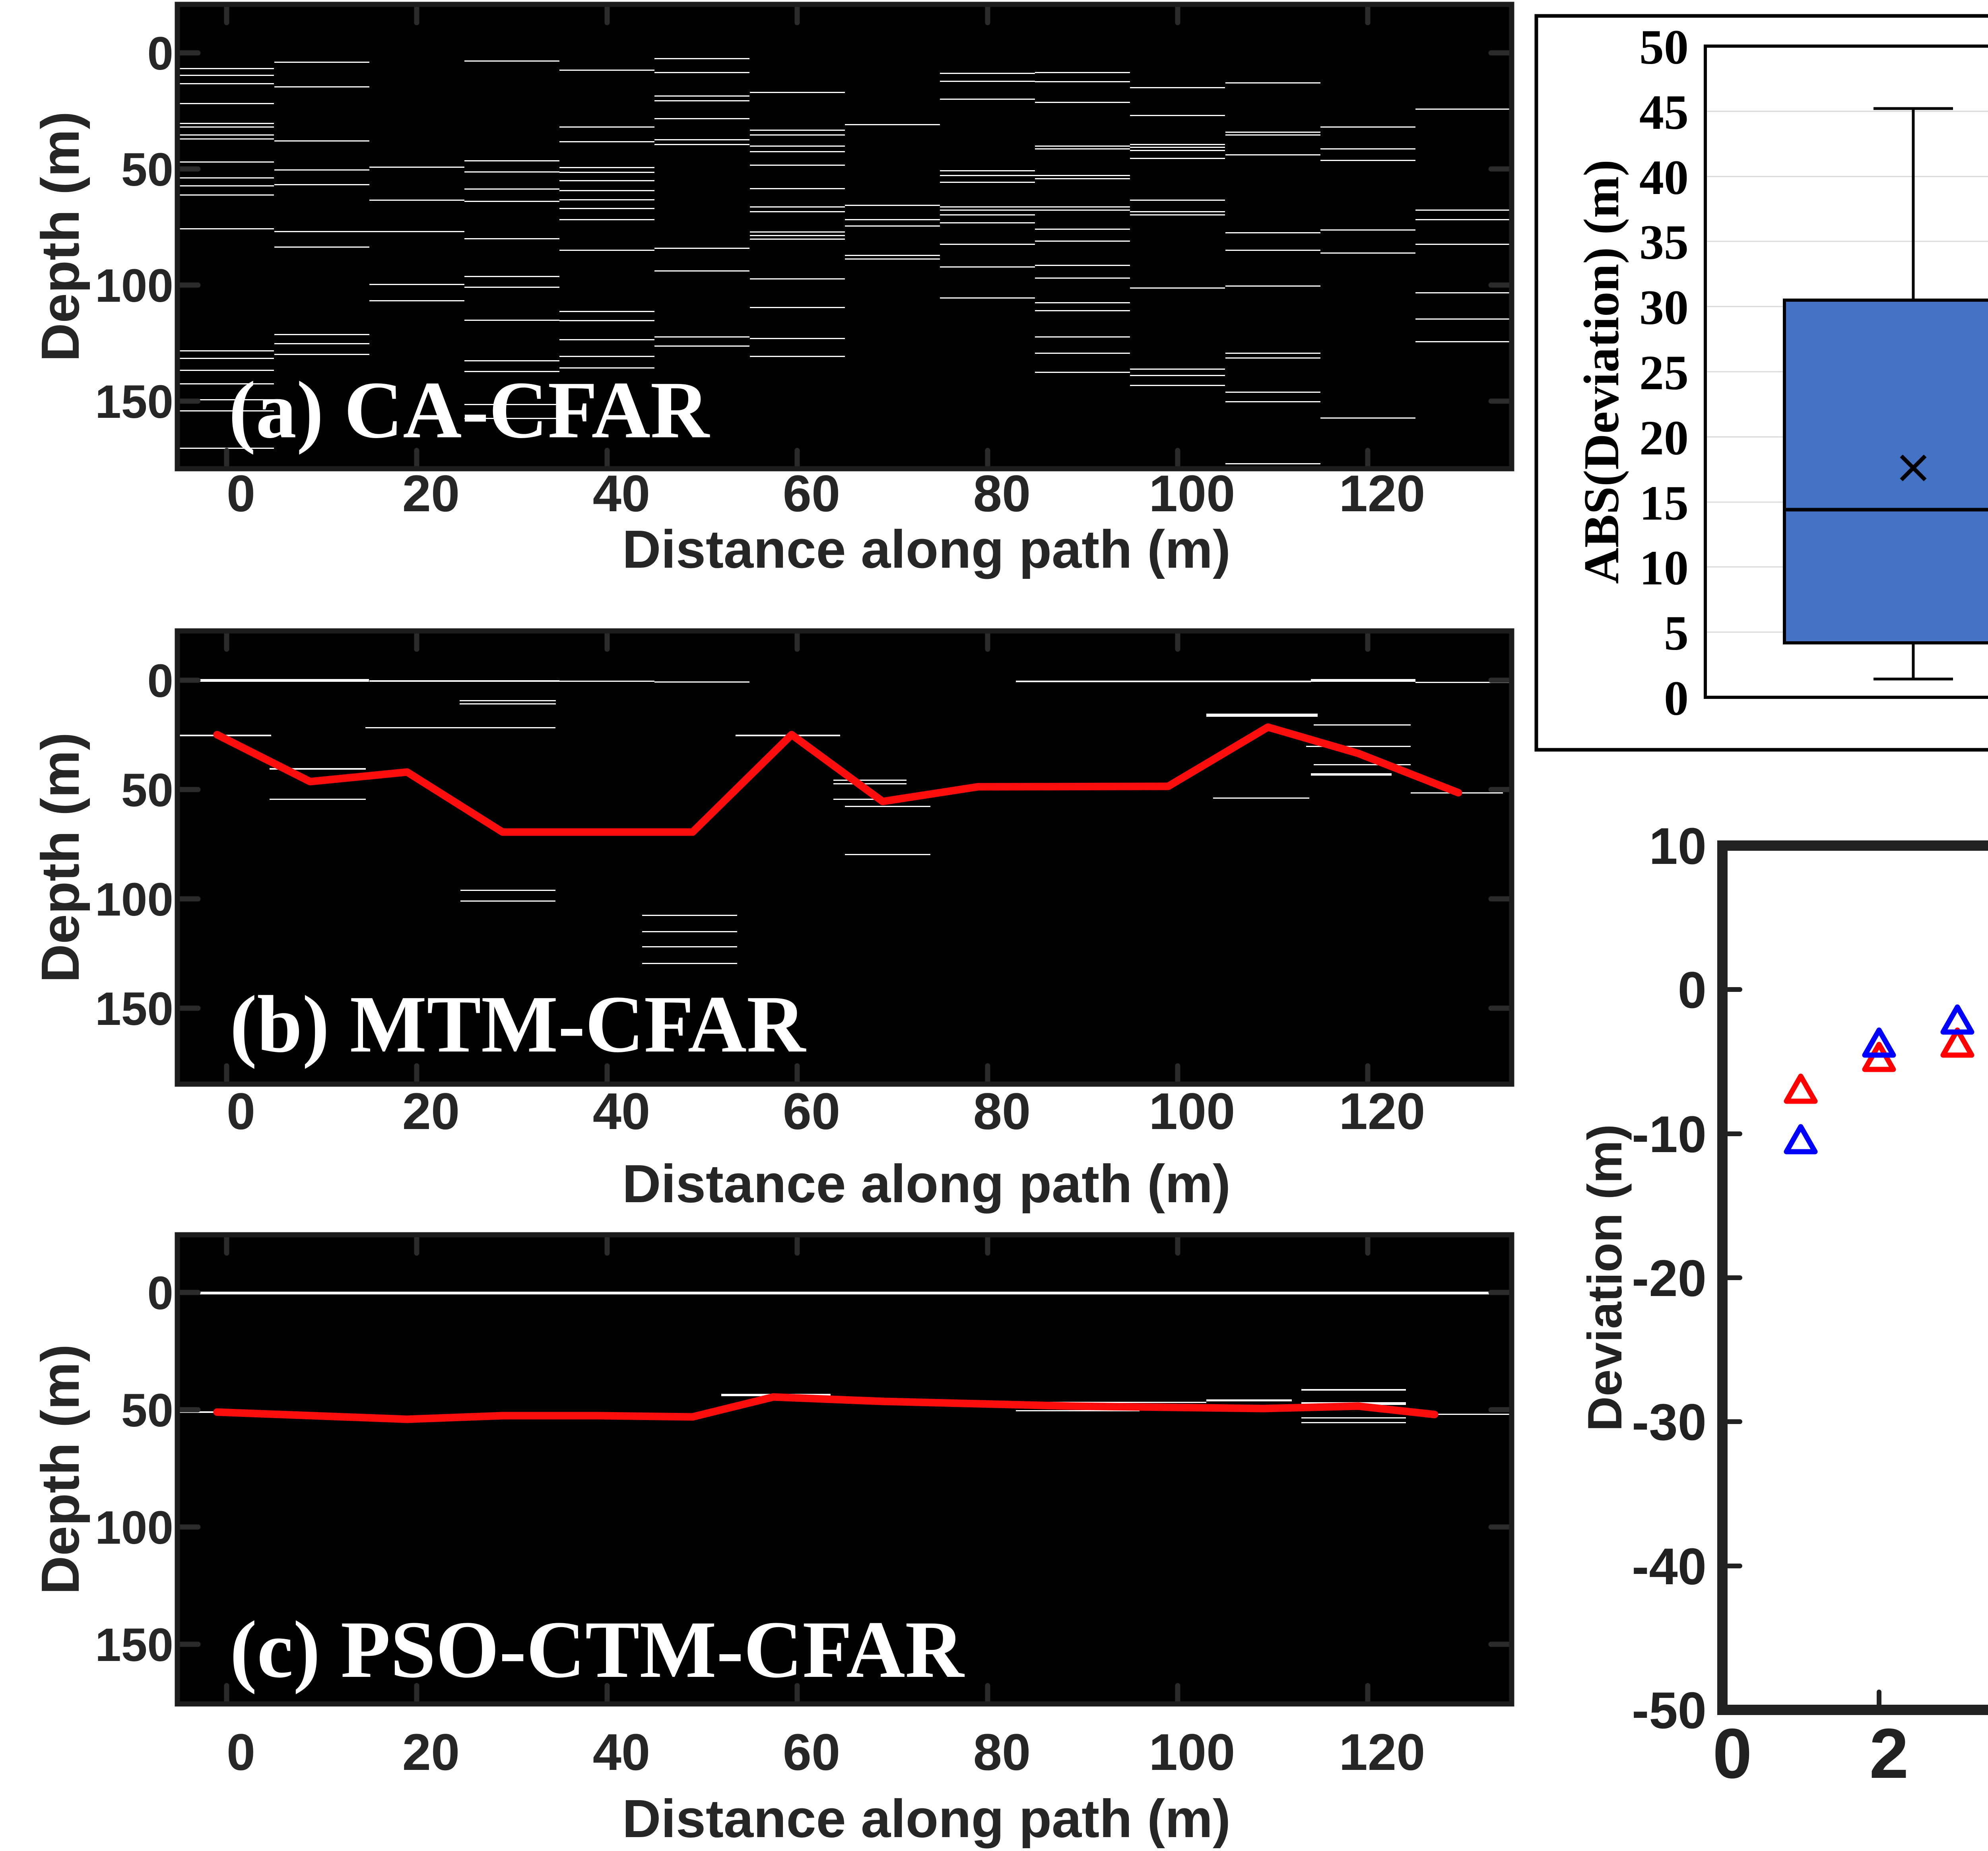  What do you see at coordinates (1664, 372) in the screenshot?
I see `svg-text: 25` at bounding box center [1664, 372].